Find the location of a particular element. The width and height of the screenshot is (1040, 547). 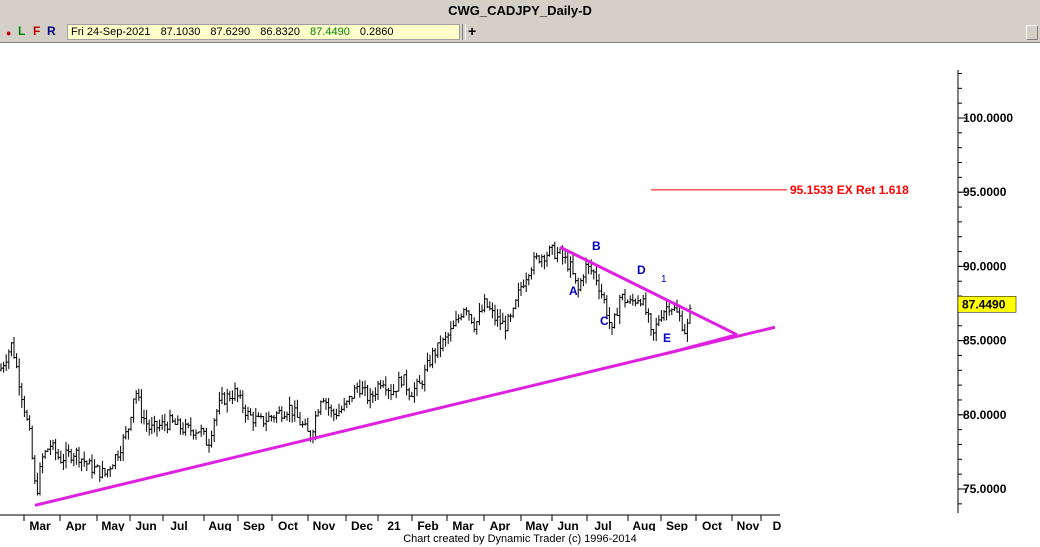

toolbar-button-r: R is located at coordinates (51, 31).